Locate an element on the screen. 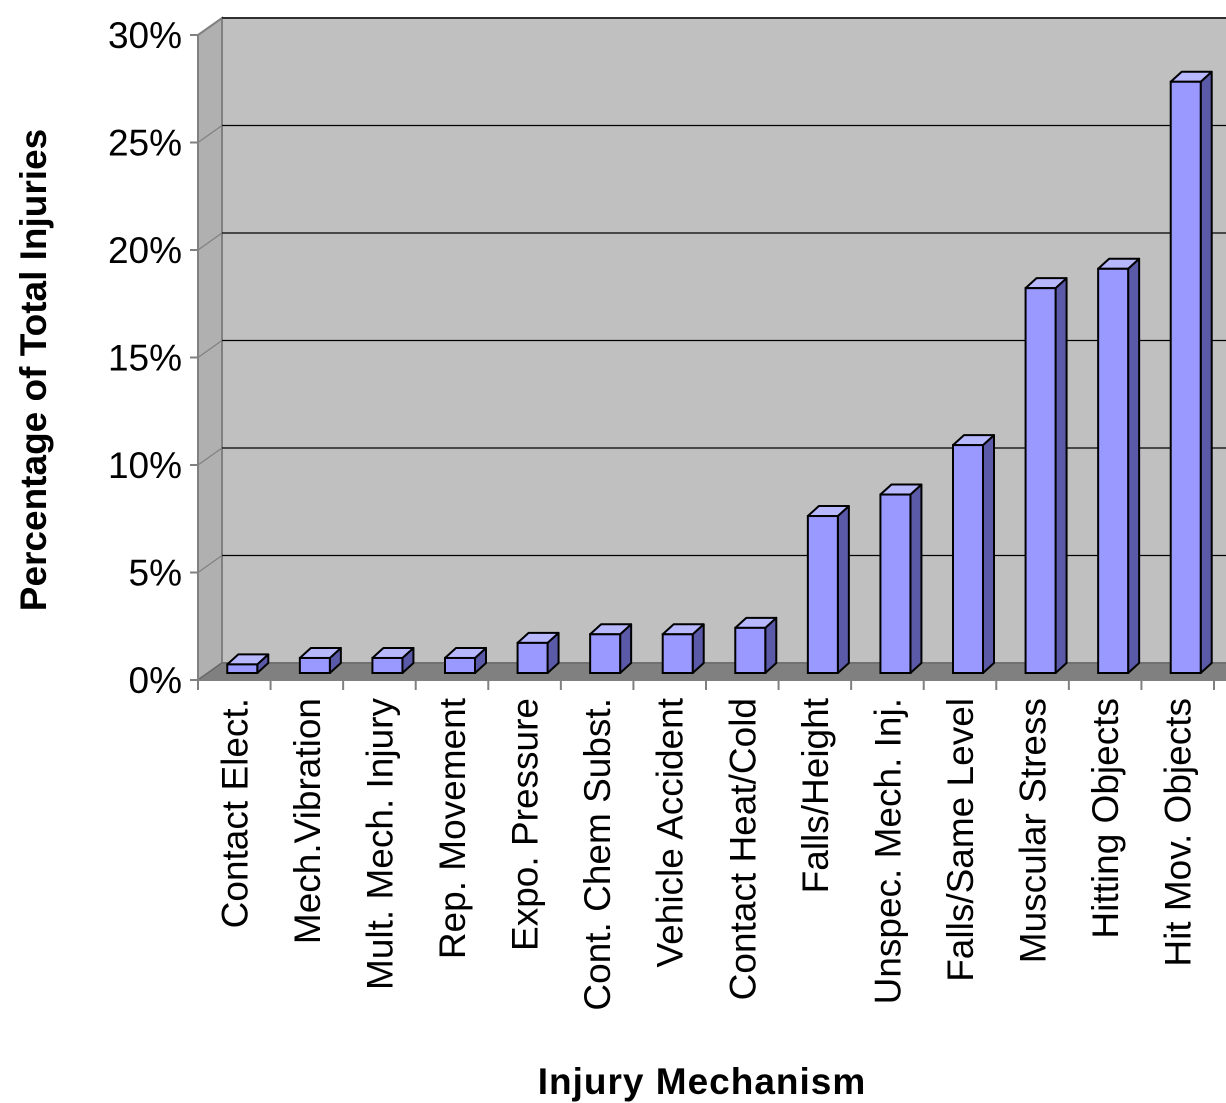  x-tick-label: Vehicle Accident is located at coordinates (670, 832).